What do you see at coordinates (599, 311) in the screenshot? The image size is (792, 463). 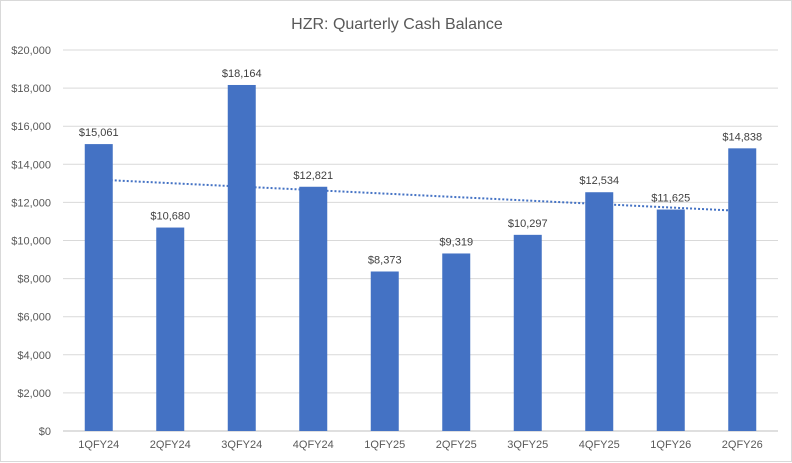 I see `bar-4QFY25` at bounding box center [599, 311].